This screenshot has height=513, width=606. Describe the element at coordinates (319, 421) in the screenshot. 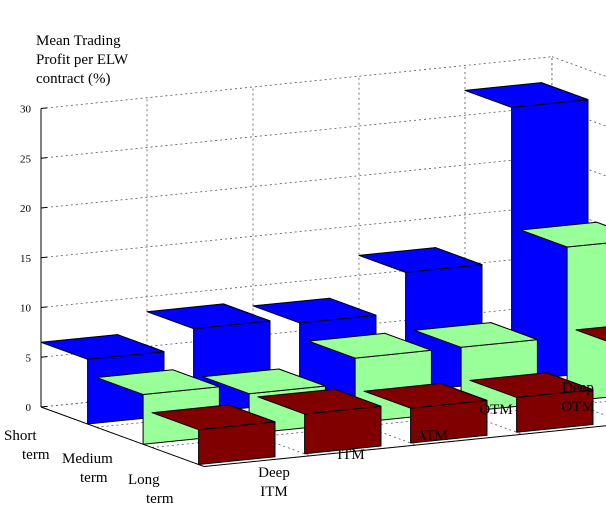

I see `bar-long-term-itm` at that location.